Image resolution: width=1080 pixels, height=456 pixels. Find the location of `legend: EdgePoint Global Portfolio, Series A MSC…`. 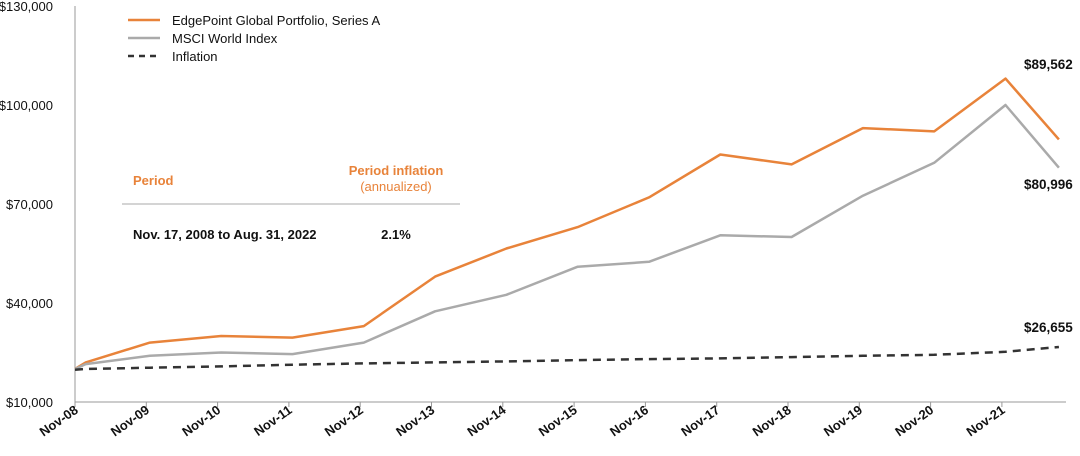

legend: EdgePoint Global Portfolio, Series A MSC… is located at coordinates (254, 38).